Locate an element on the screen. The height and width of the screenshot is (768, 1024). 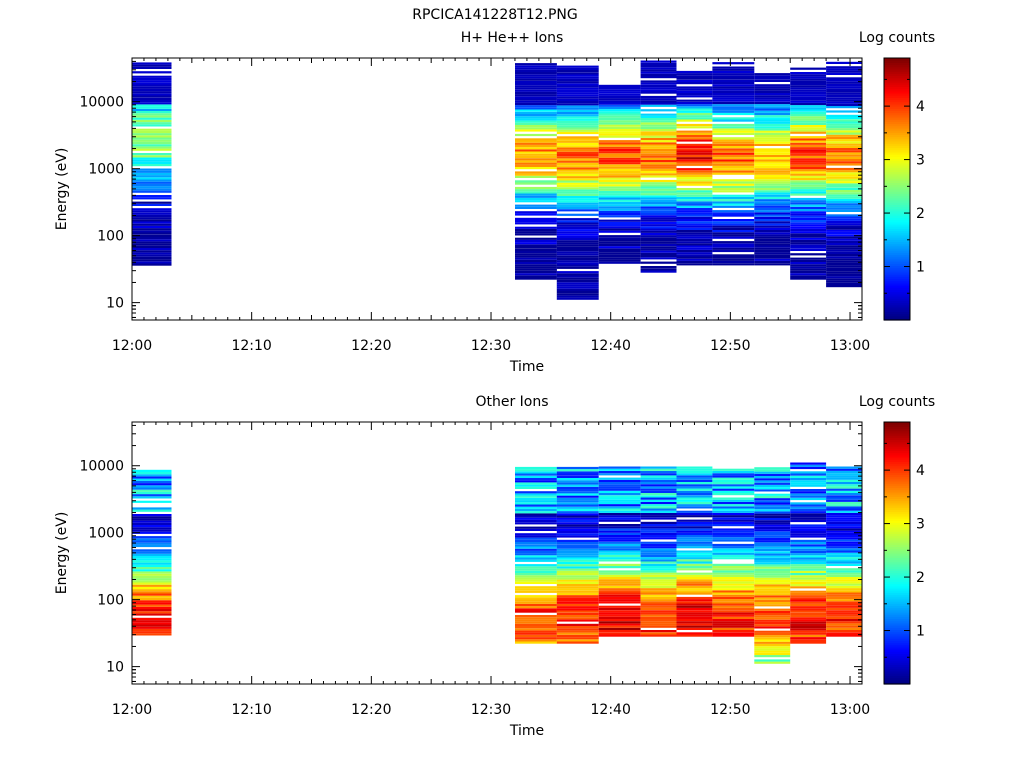
x-tick-label: 12:40 is located at coordinates (611, 710).